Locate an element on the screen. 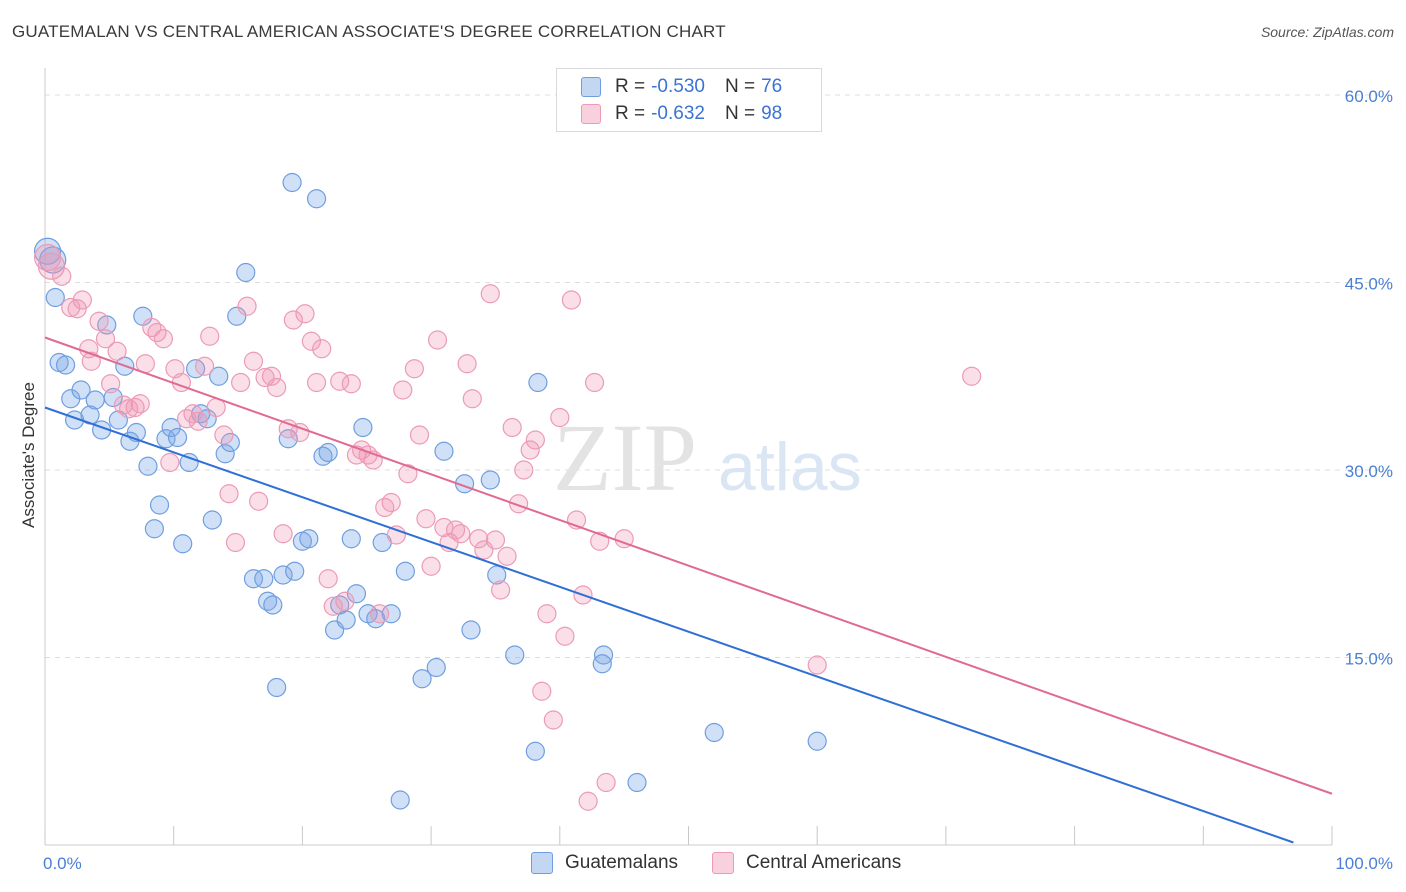 The width and height of the screenshot is (1406, 892). bottom-legend-swatch-blue is located at coordinates (542, 863).